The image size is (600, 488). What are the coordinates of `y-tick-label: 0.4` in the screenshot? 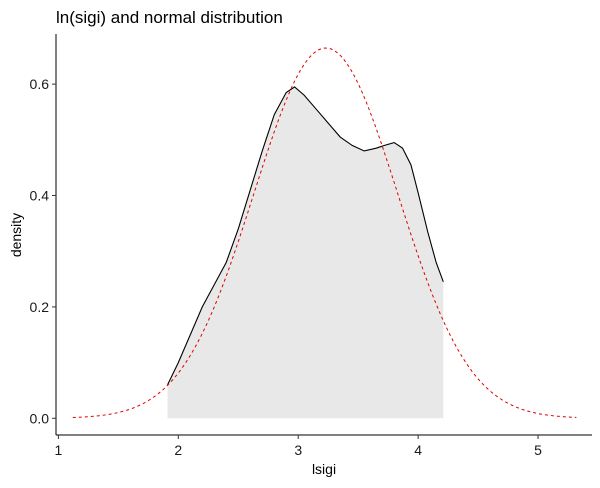 It's located at (40, 196).